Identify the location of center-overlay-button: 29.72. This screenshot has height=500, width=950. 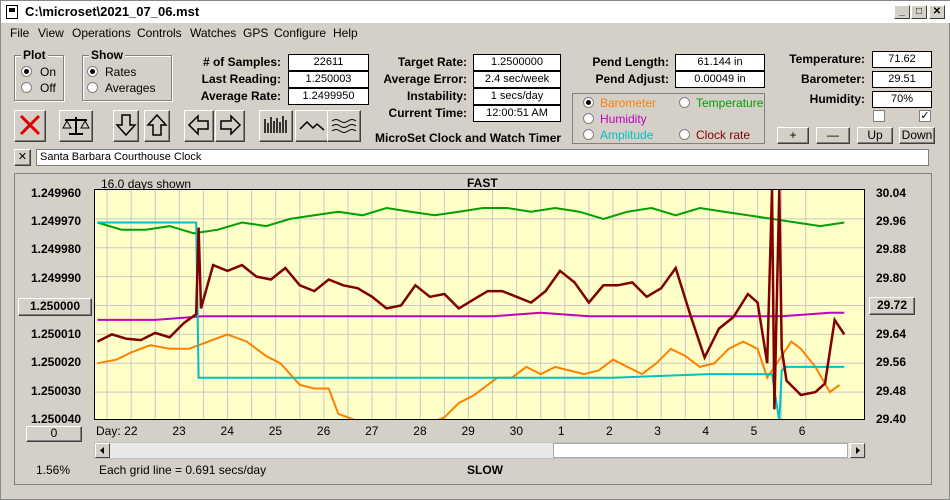
(892, 306).